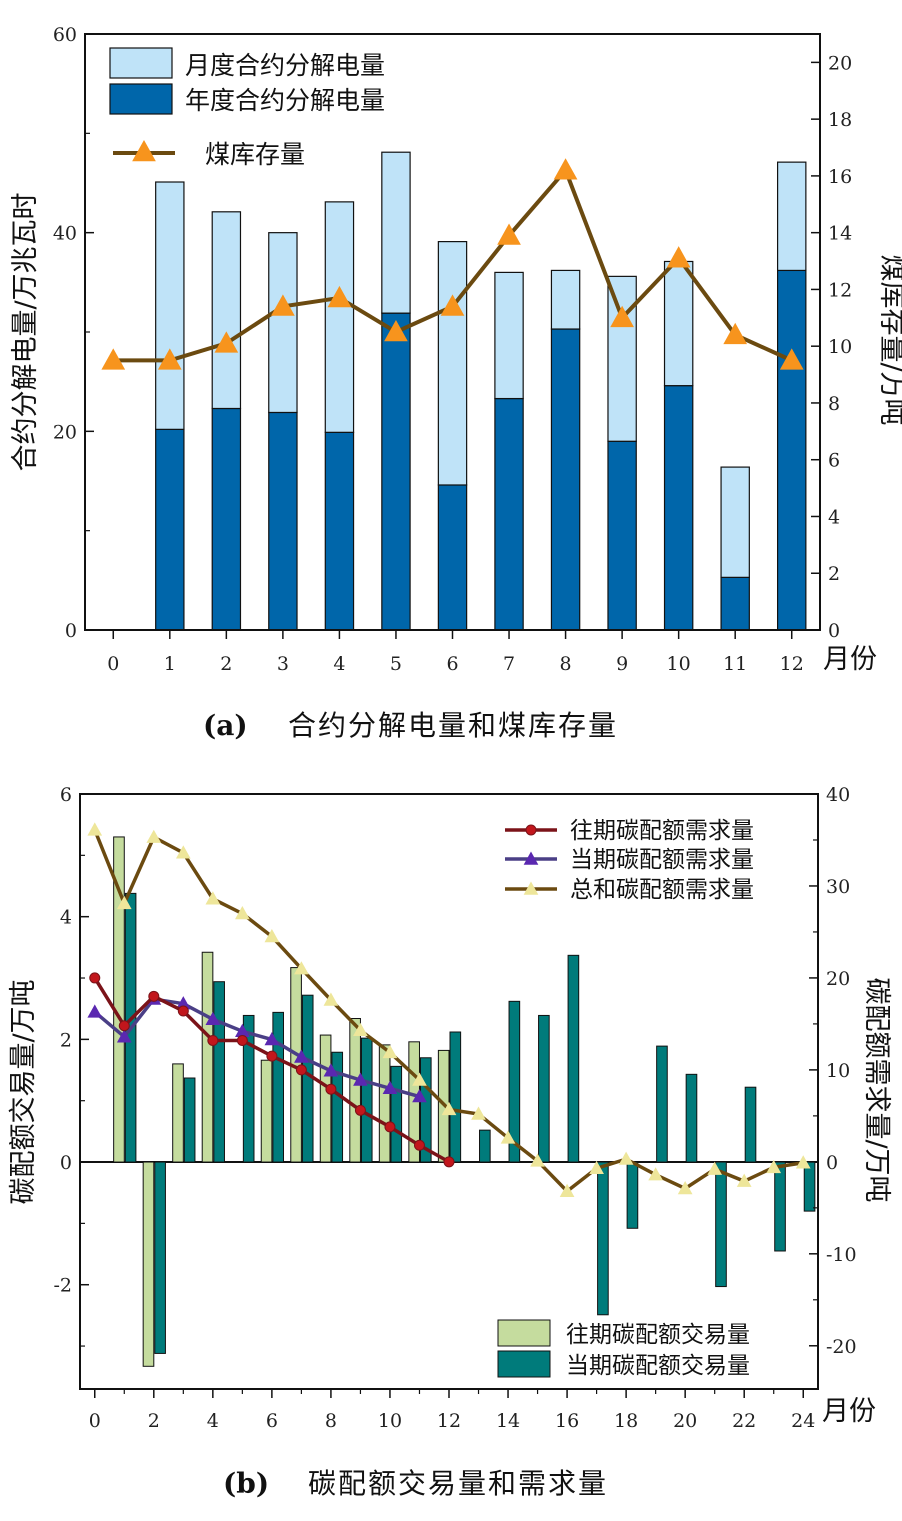 This screenshot has height=1521, width=902. Describe the element at coordinates (658, 1335) in the screenshot. I see `legend-label-past-trade: 往期碳配额交易量` at that location.